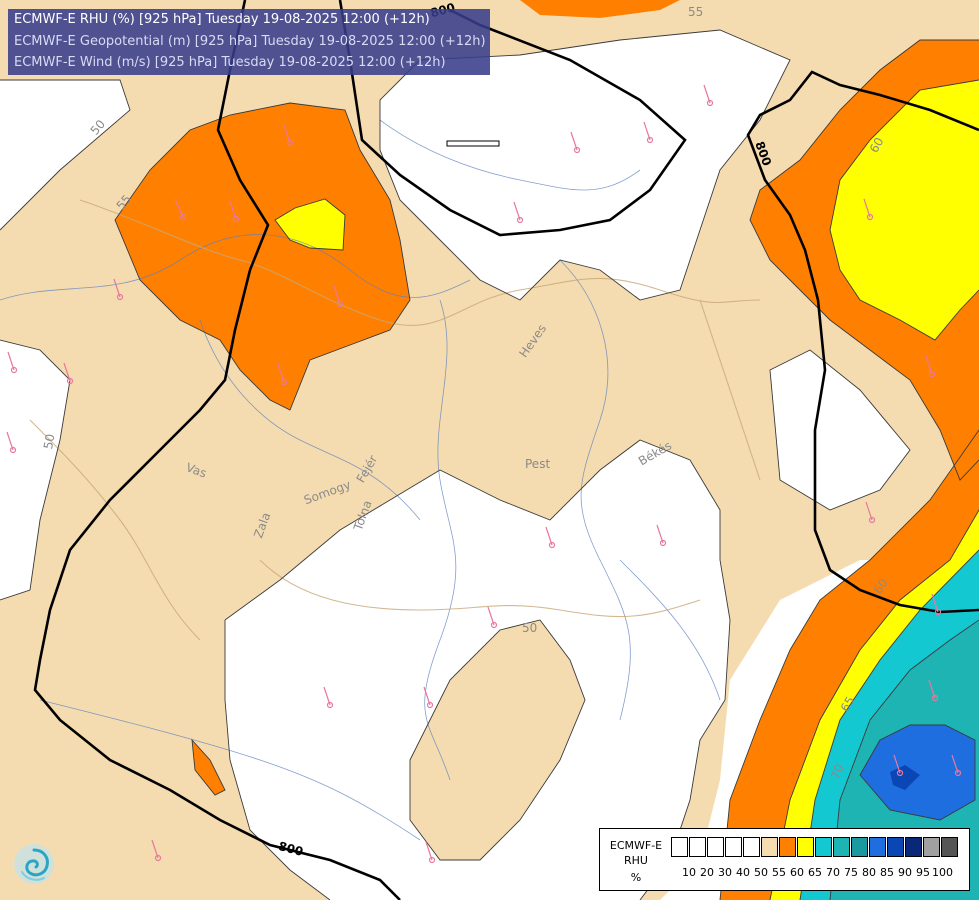  What do you see at coordinates (497, 740) in the screenshot?
I see `rhu-55-island-south` at bounding box center [497, 740].